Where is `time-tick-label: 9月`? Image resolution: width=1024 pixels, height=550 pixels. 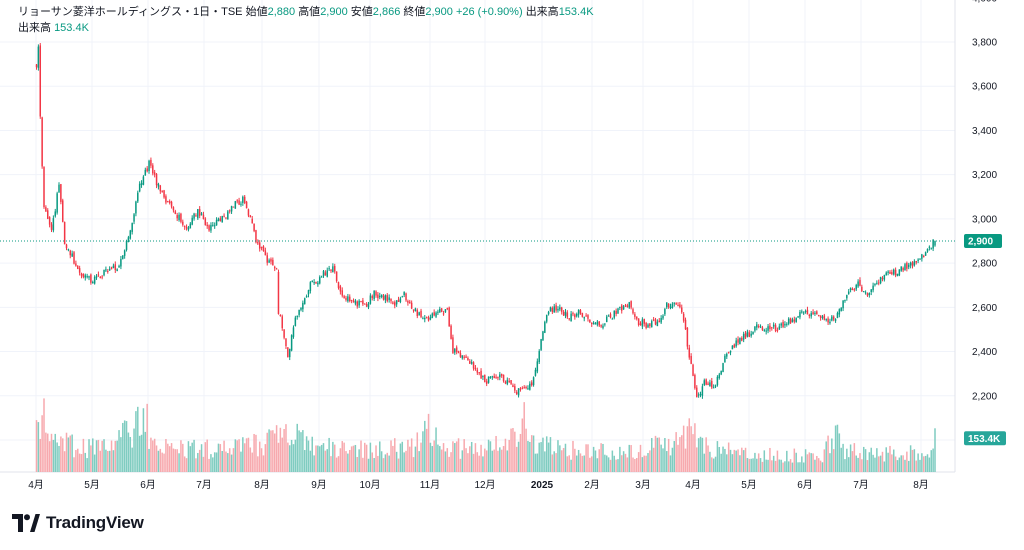 time-tick-label: 9月 is located at coordinates (319, 485).